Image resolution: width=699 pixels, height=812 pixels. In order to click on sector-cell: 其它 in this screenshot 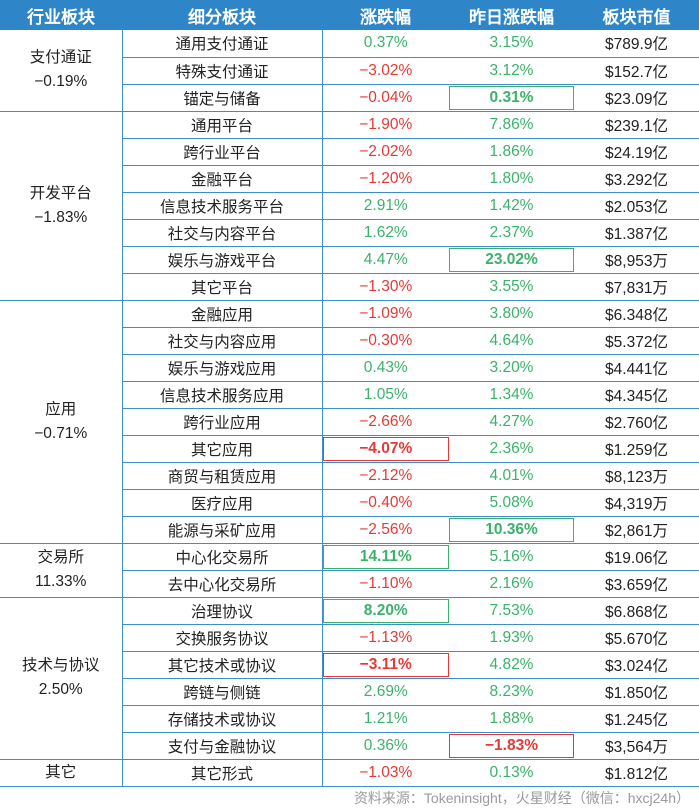, I will do `click(61, 773)`.